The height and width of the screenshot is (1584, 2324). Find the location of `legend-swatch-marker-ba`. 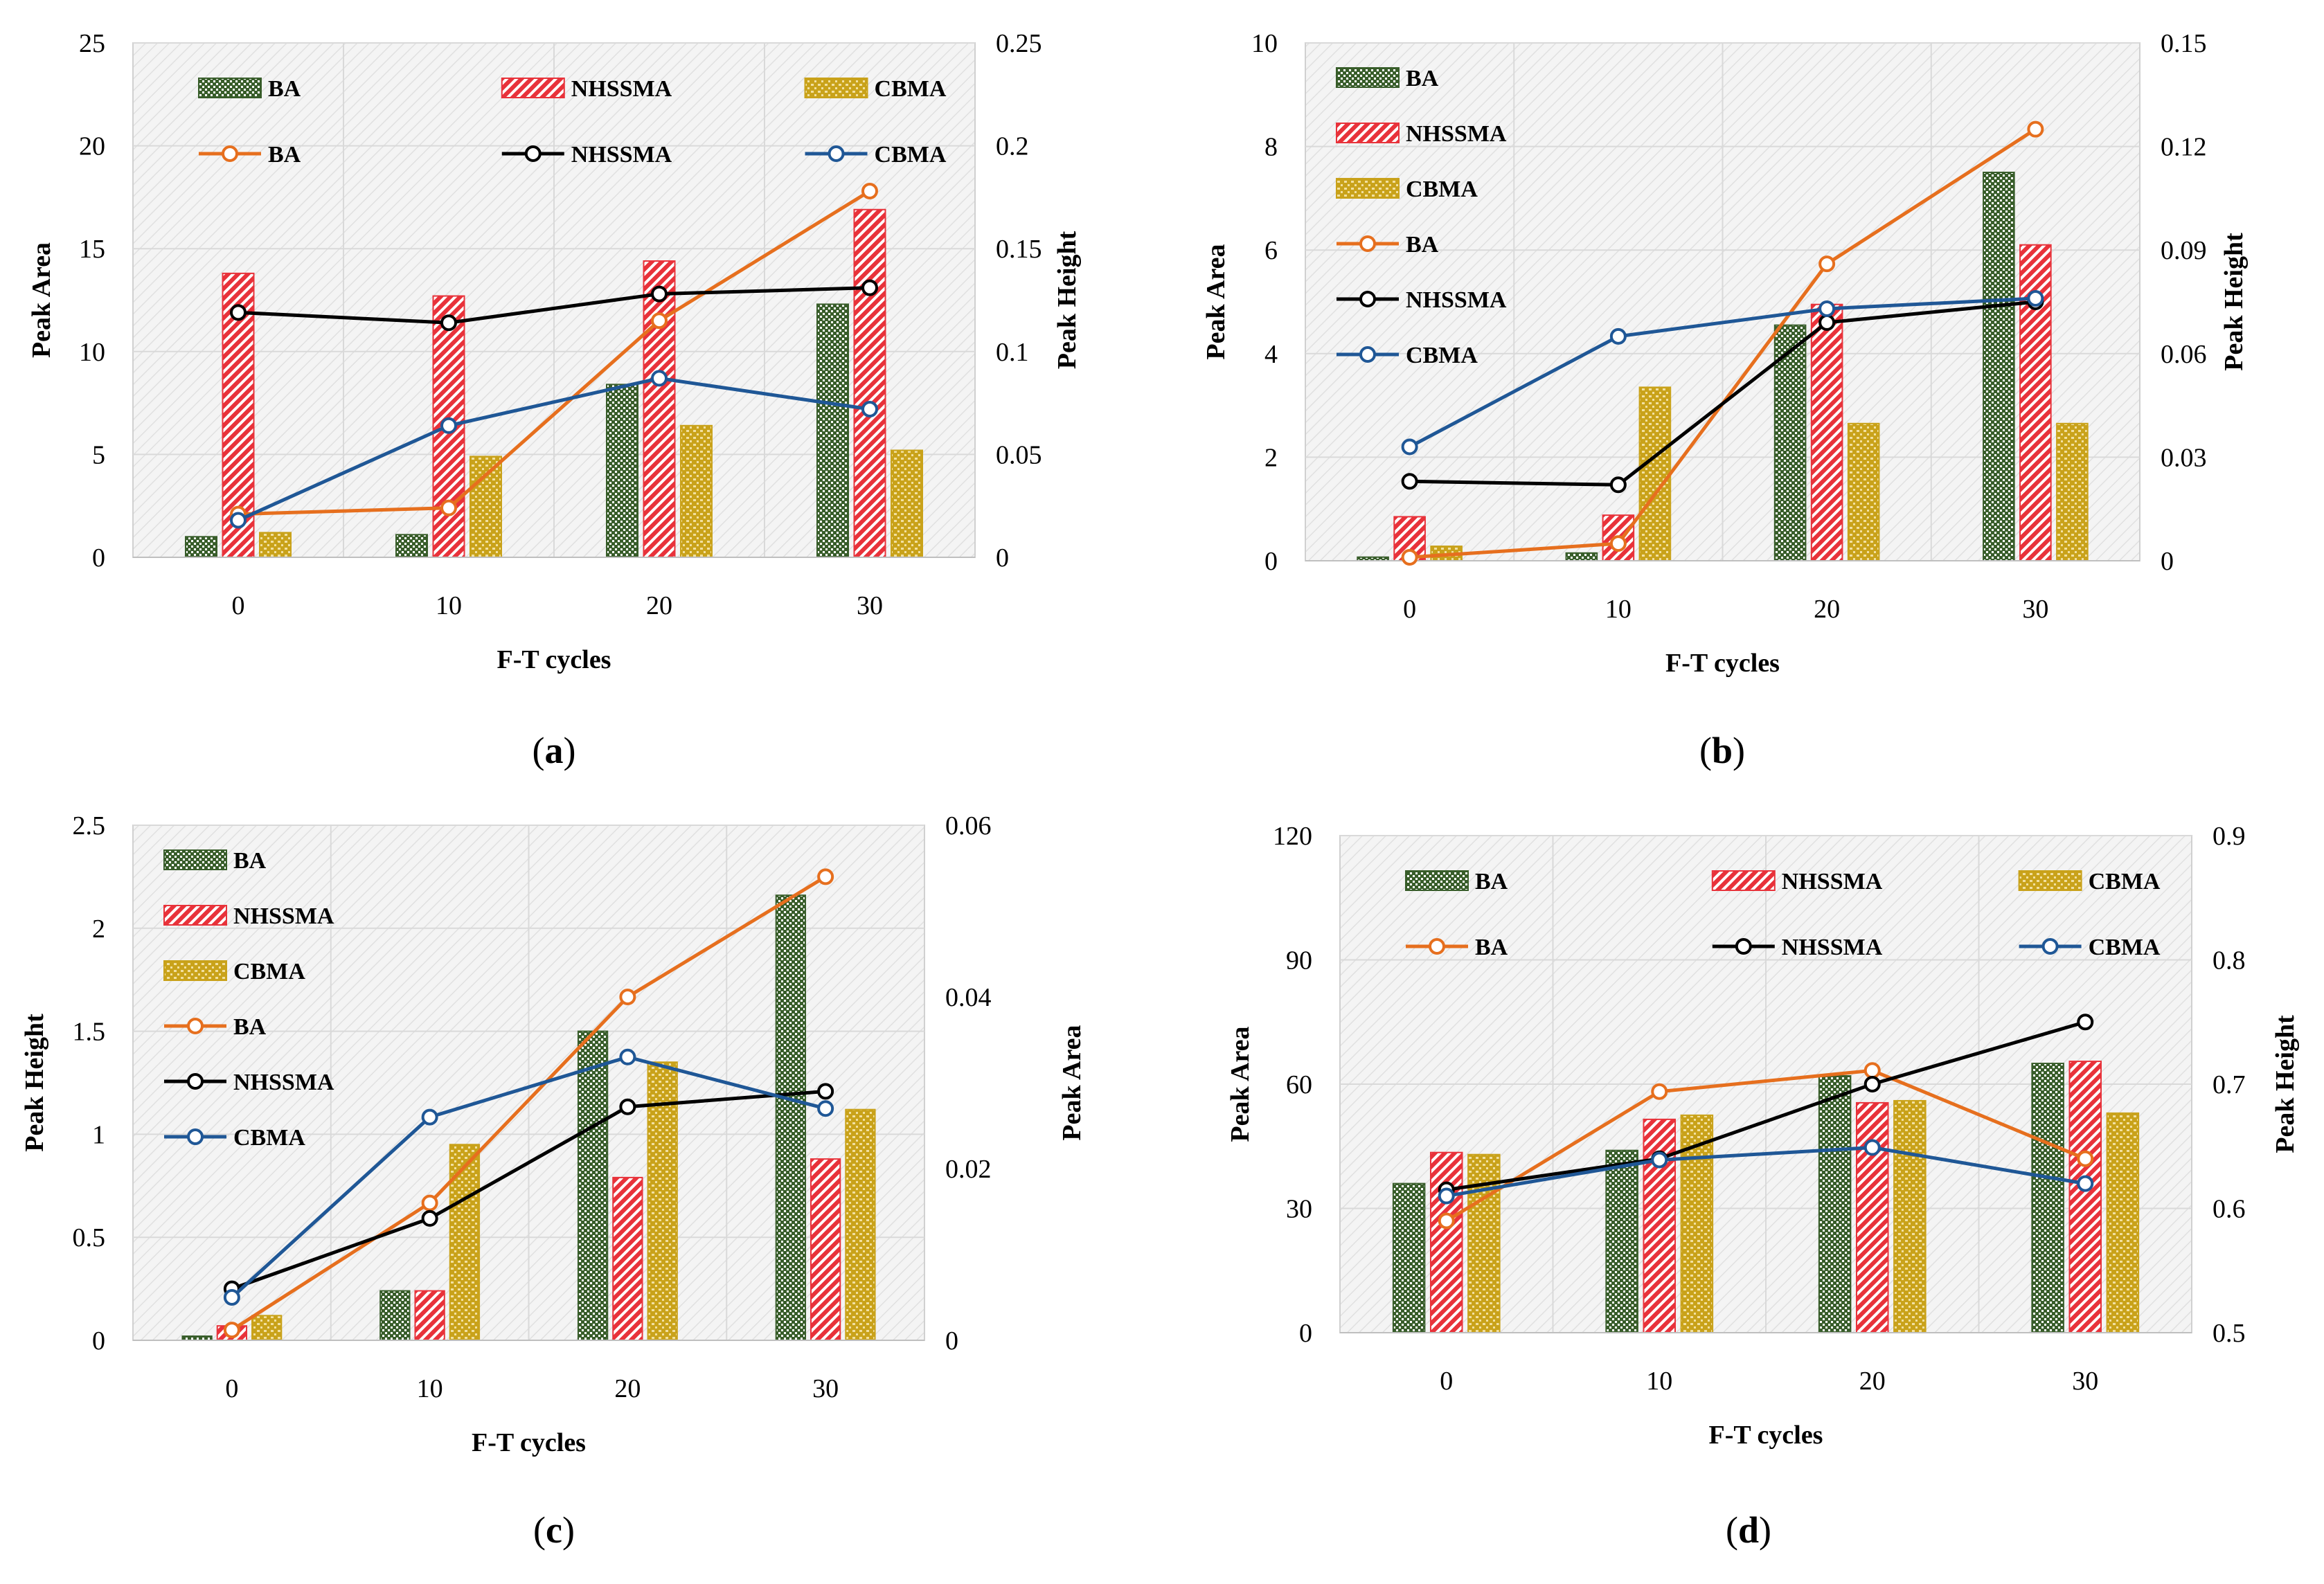

legend-swatch-marker-ba is located at coordinates (1367, 243).